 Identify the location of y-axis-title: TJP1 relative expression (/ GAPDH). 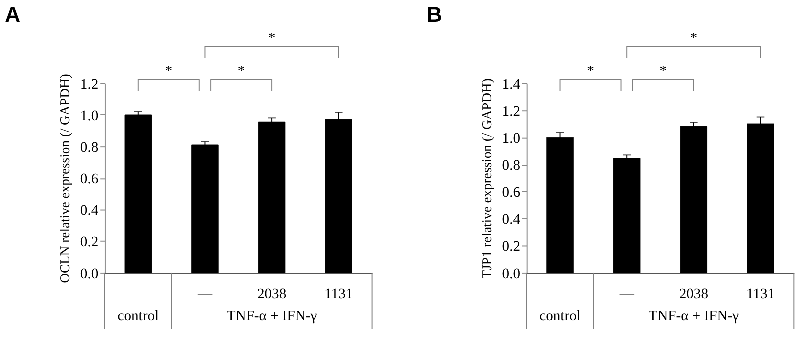
(487, 178).